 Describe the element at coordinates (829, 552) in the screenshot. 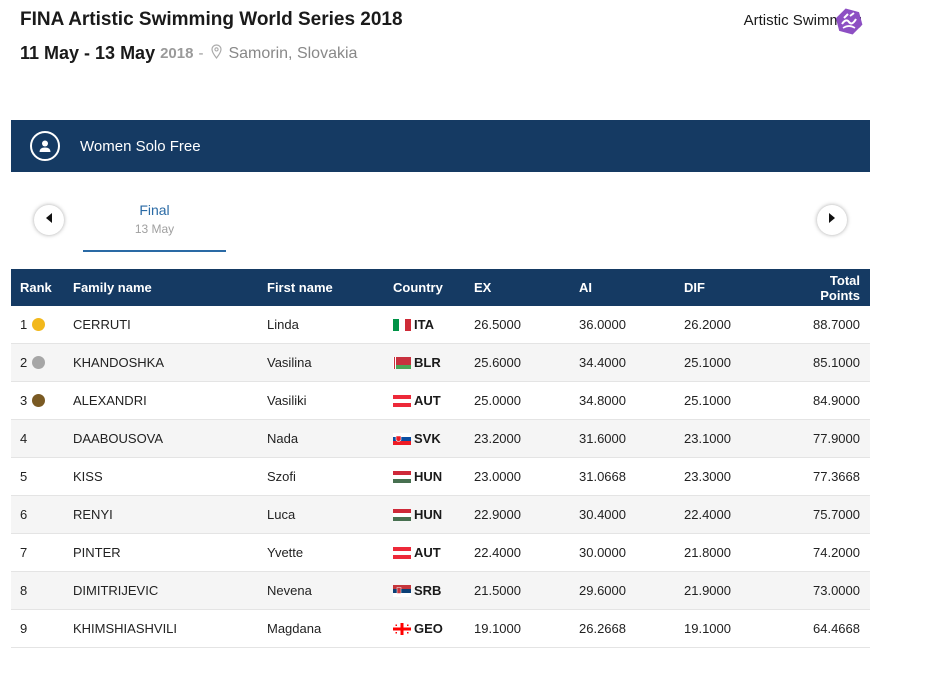

I see `total-points-cell: 74.2000` at that location.